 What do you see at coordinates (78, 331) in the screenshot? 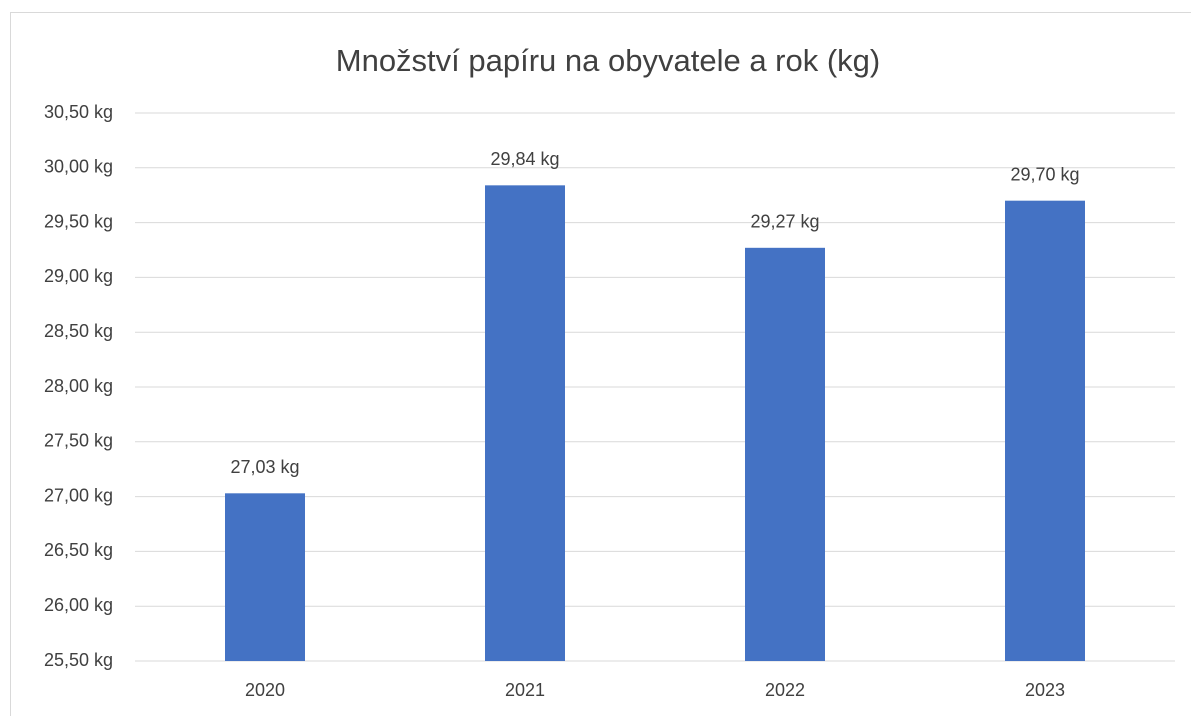
I see `y-tick-label: 28,50 kg` at bounding box center [78, 331].